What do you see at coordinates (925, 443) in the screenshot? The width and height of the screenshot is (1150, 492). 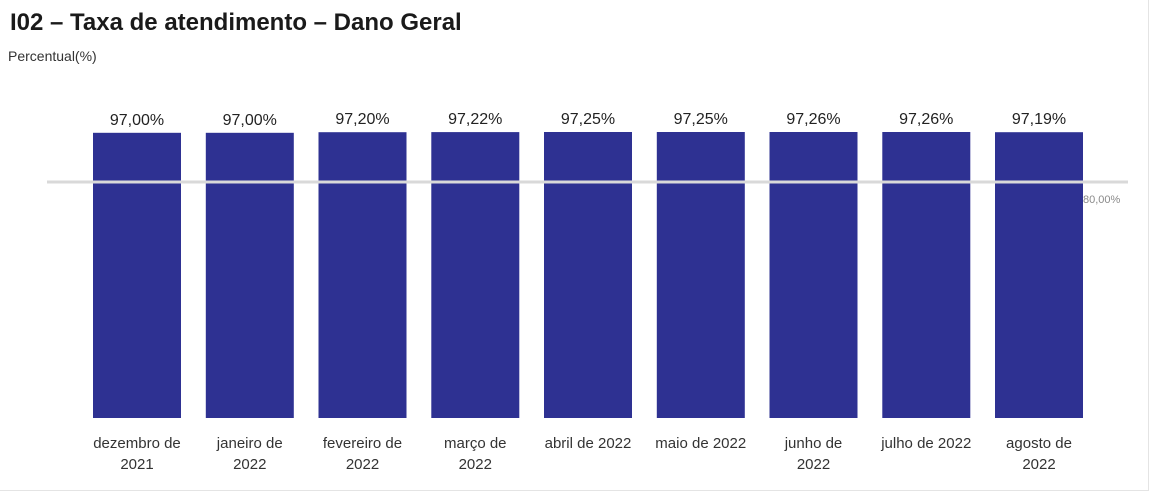 I see `x-tick-label-7-line-0: julho de 2022` at bounding box center [925, 443].